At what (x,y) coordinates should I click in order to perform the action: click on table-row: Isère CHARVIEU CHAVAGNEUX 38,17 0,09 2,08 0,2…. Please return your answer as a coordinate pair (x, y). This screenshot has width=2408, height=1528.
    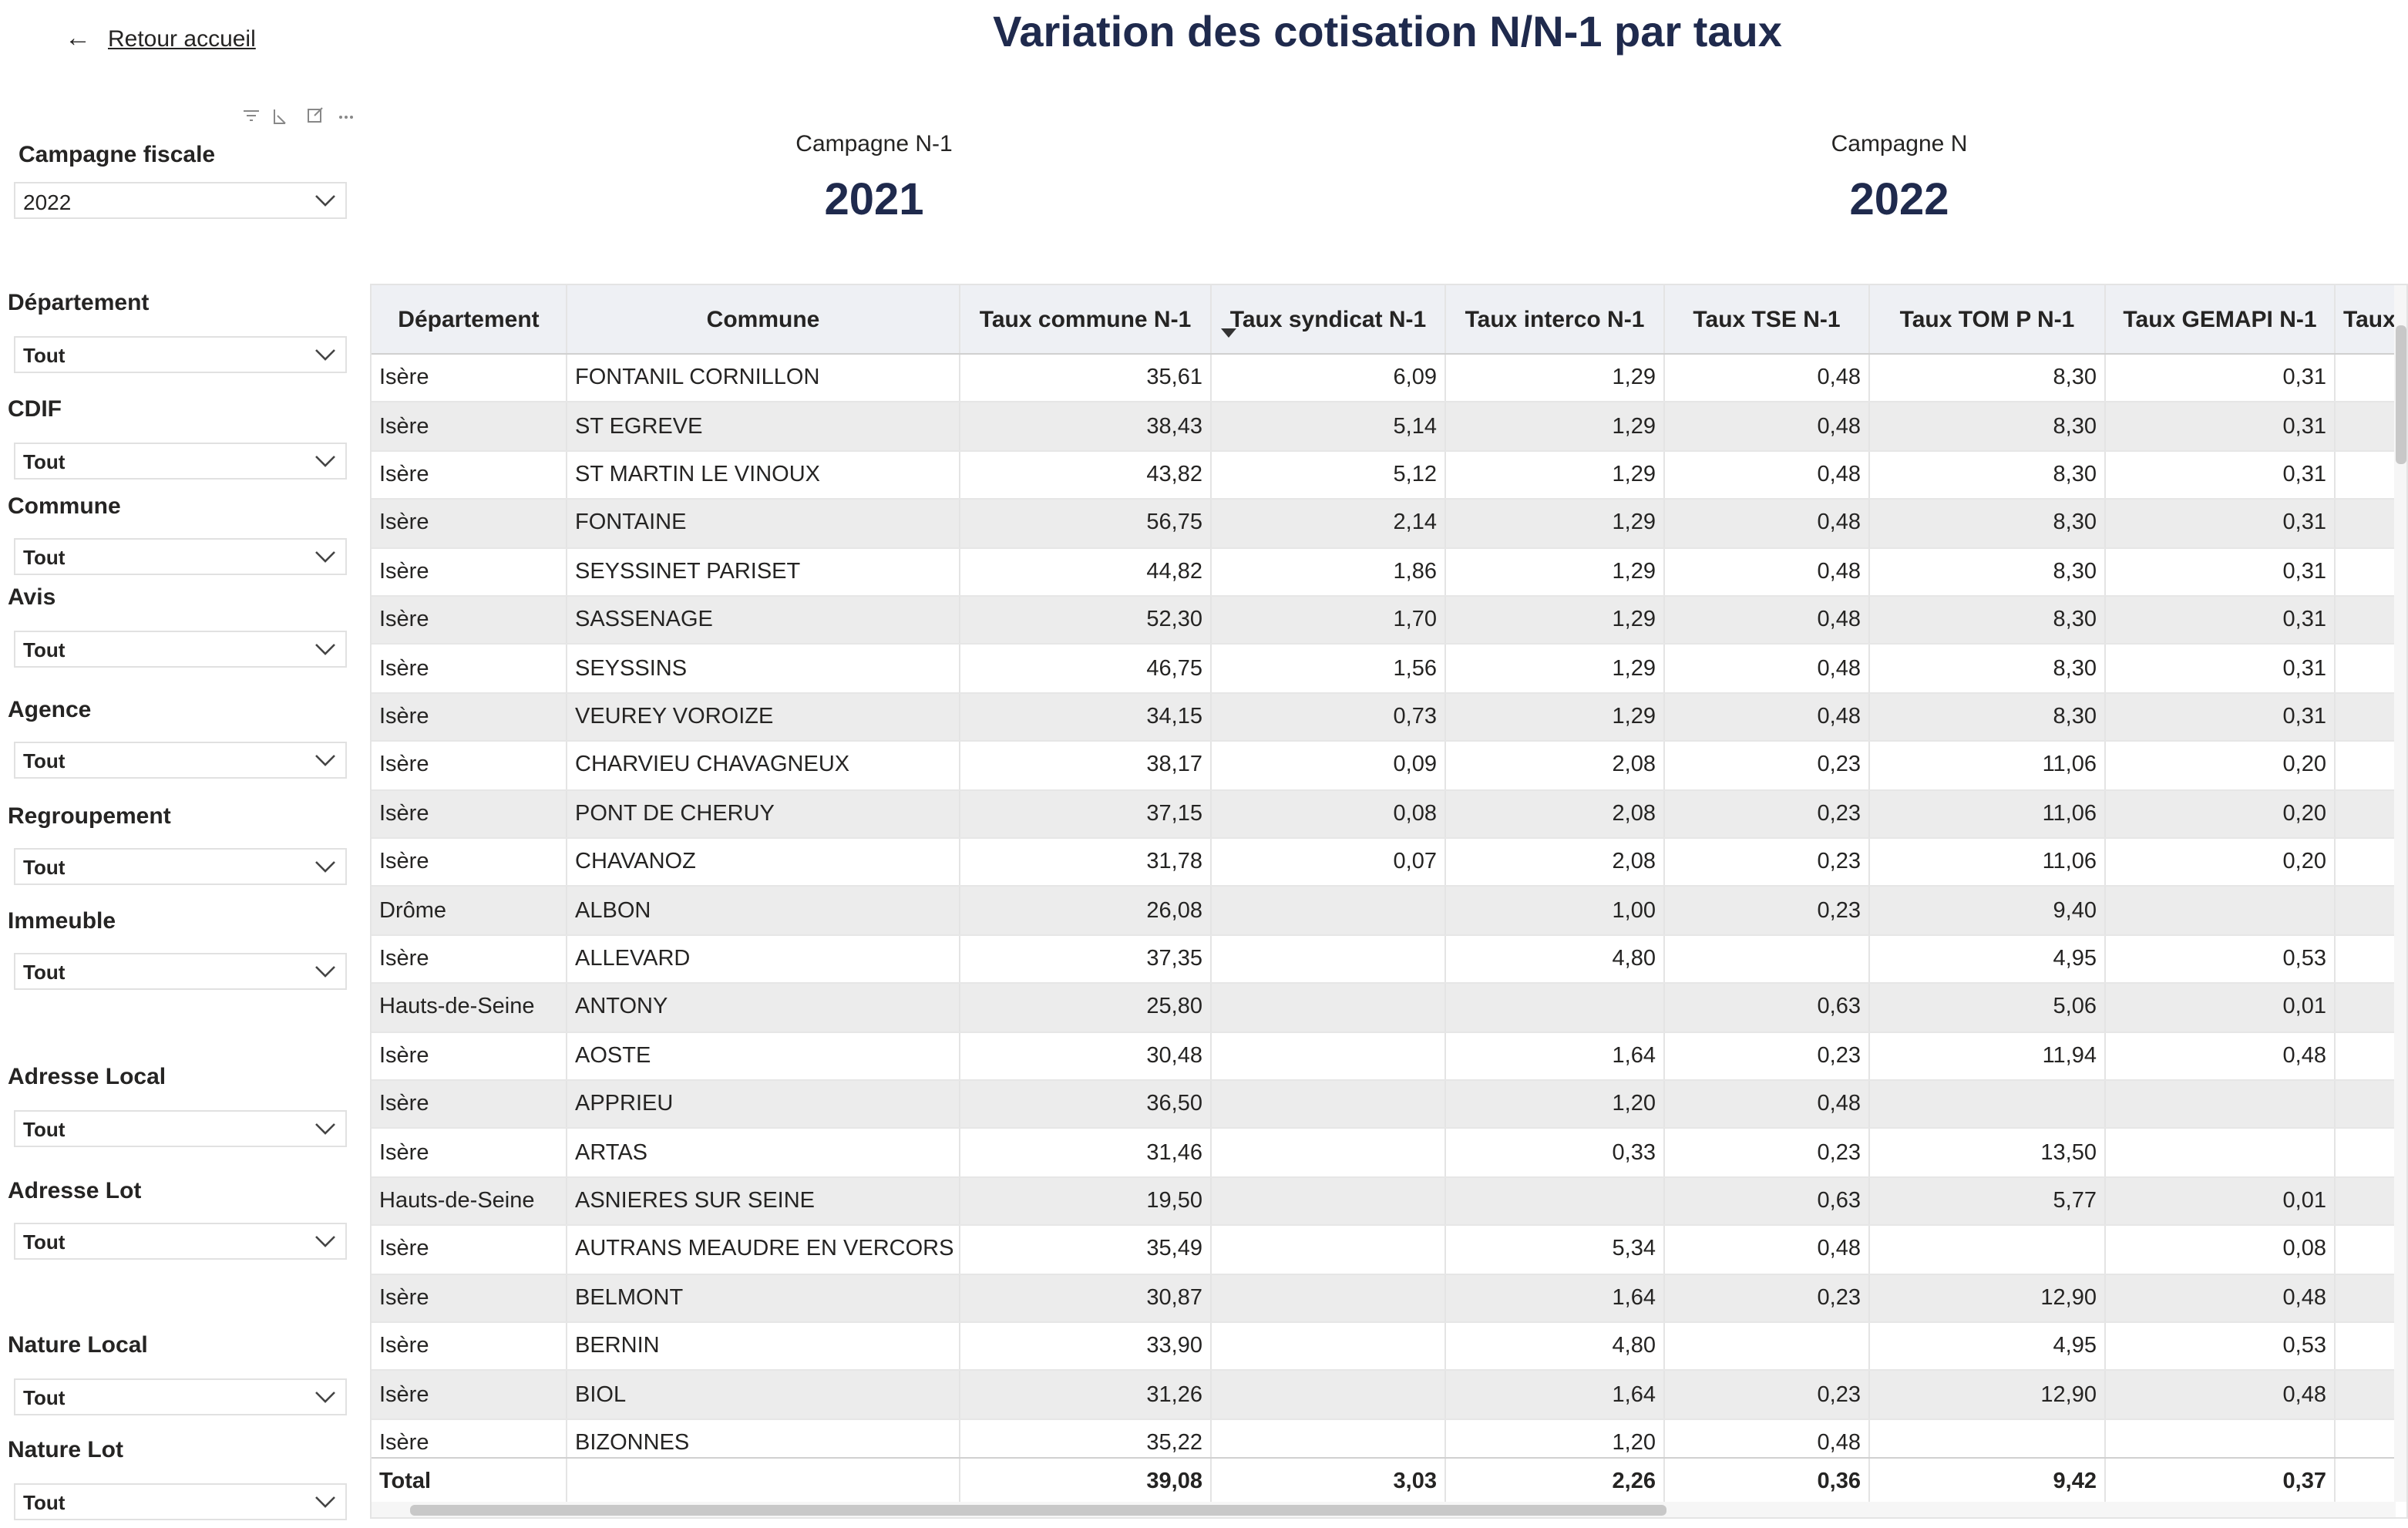
    Looking at the image, I should click on (1384, 767).